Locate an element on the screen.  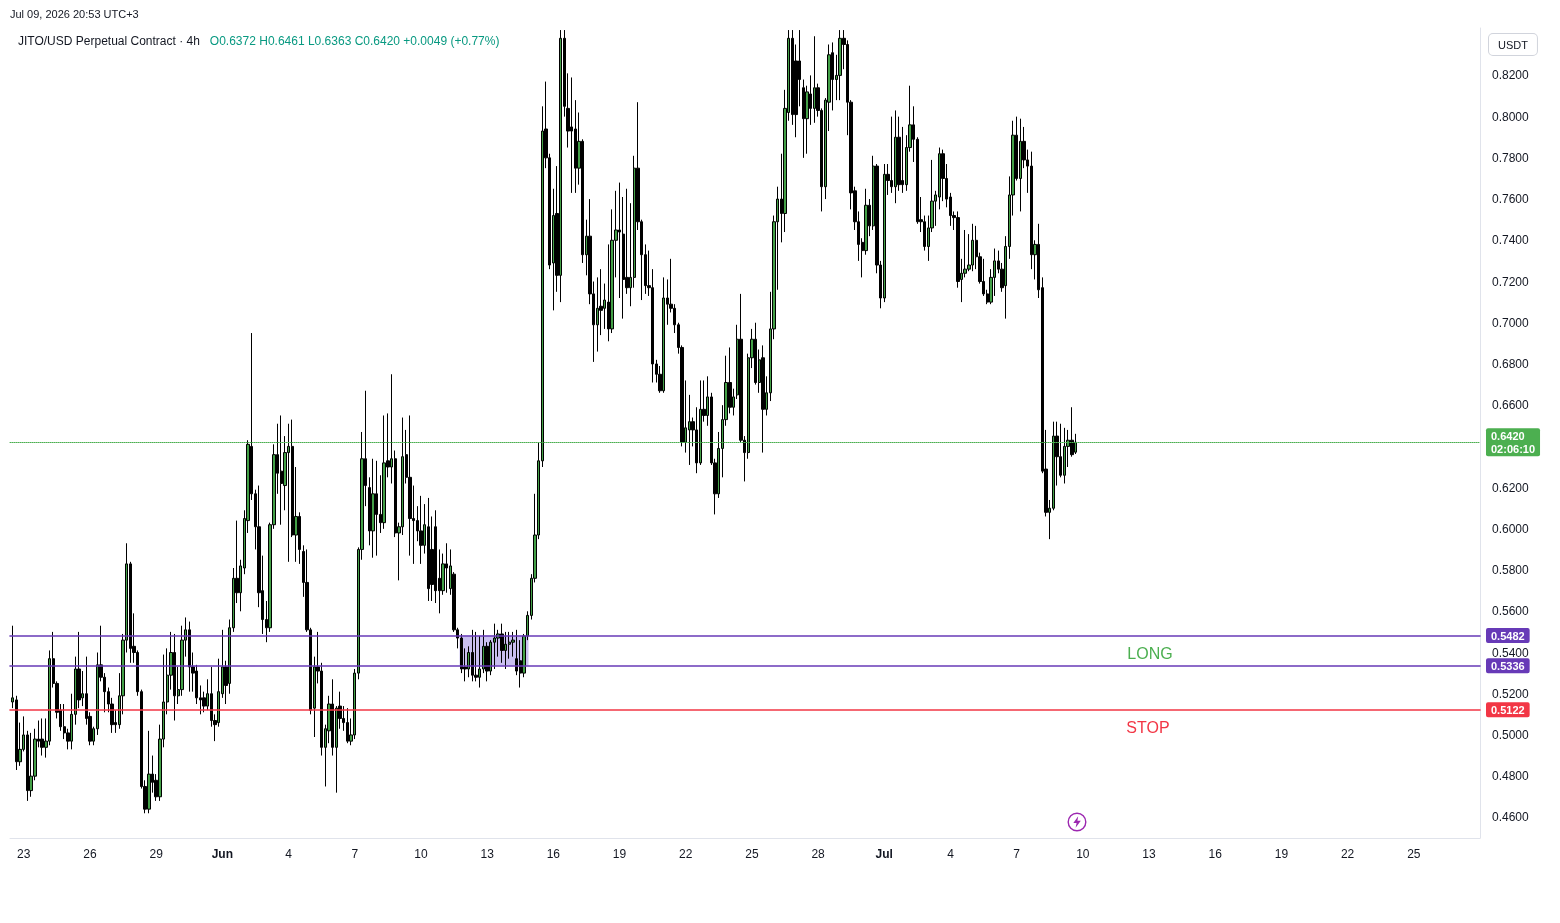
y-tick-label: 0.6800 is located at coordinates (1511, 363).